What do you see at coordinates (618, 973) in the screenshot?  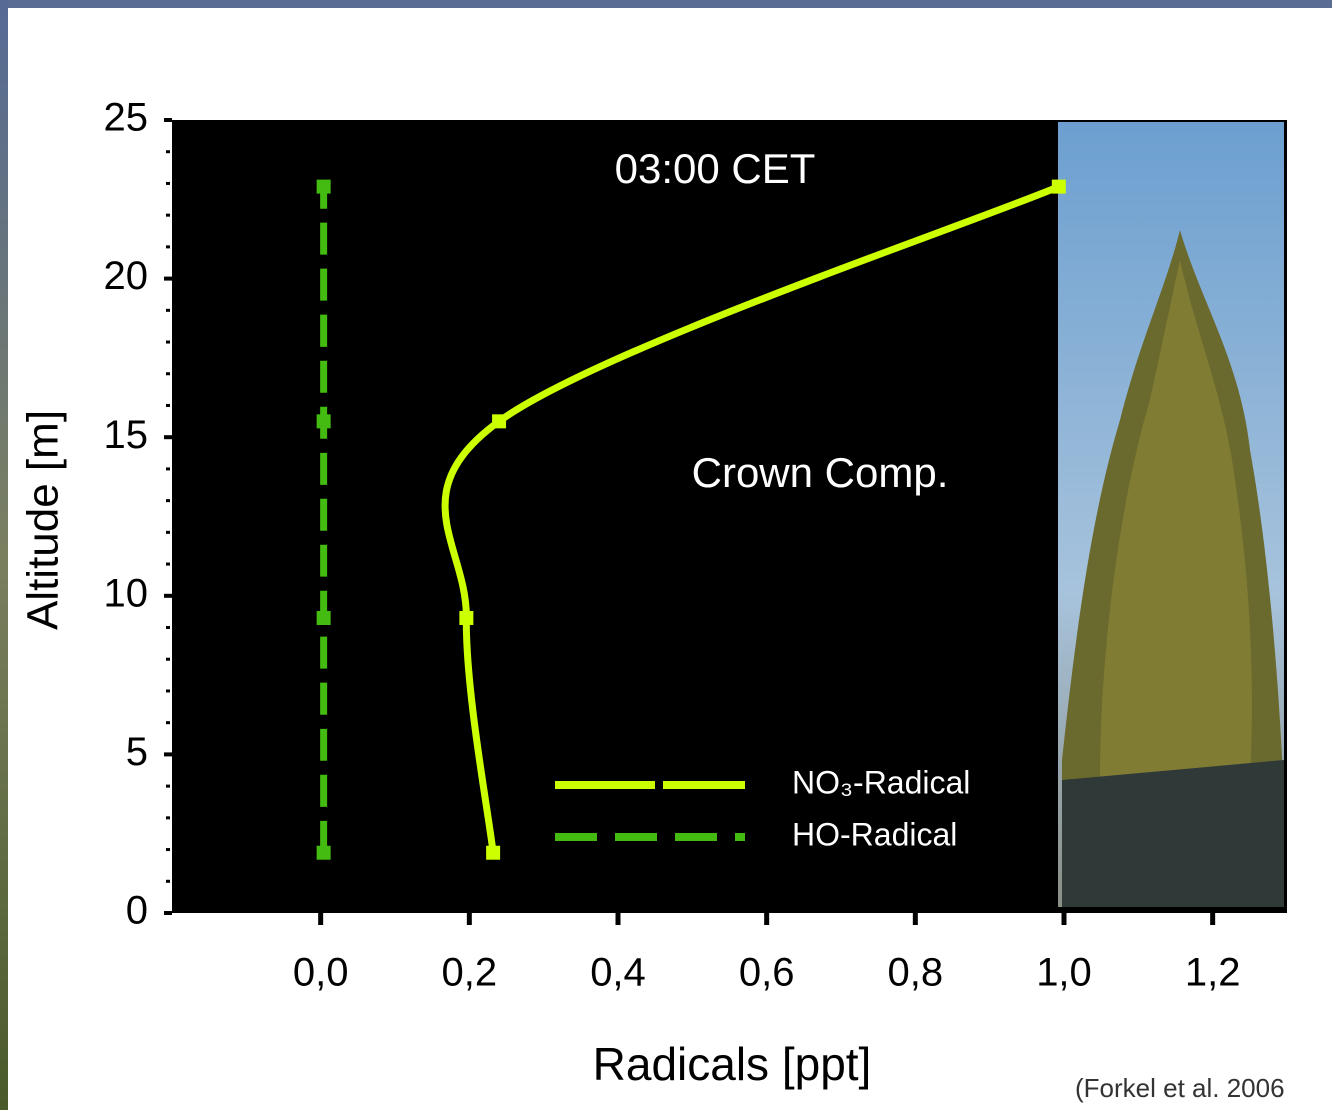 I see `x-tick-label: 0,4` at bounding box center [618, 973].